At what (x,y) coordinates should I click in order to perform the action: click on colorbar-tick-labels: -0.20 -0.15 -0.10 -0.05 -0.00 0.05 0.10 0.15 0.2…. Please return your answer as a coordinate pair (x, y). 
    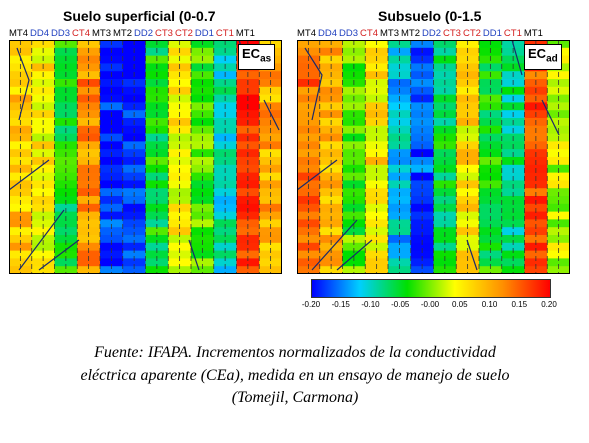
    Looking at the image, I should click on (432, 307).